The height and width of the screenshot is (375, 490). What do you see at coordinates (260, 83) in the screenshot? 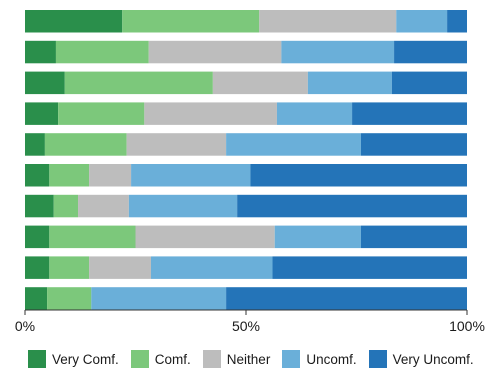
I see `bar-row-3-neither` at bounding box center [260, 83].